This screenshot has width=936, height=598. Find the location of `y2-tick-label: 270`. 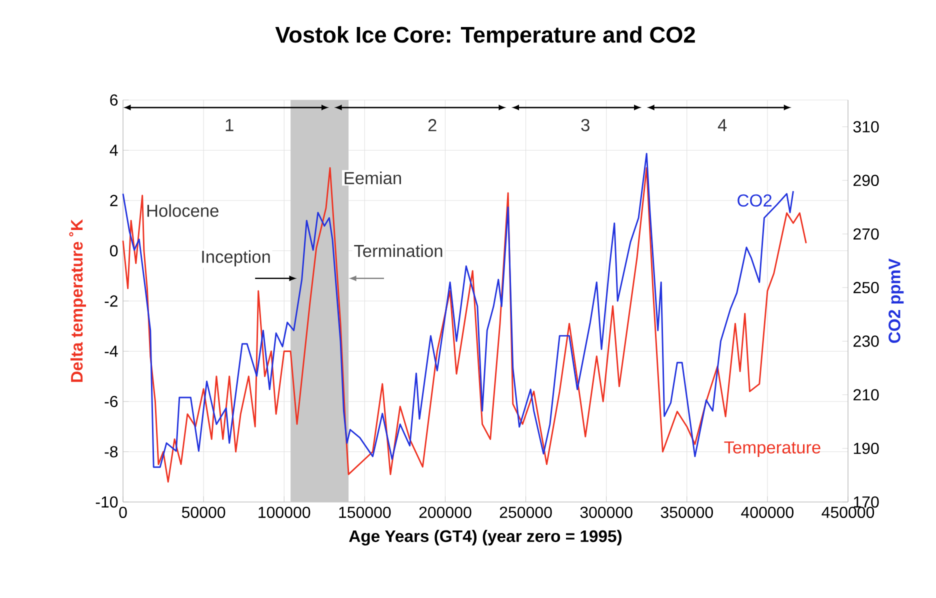

y2-tick-label: 270 is located at coordinates (866, 234).